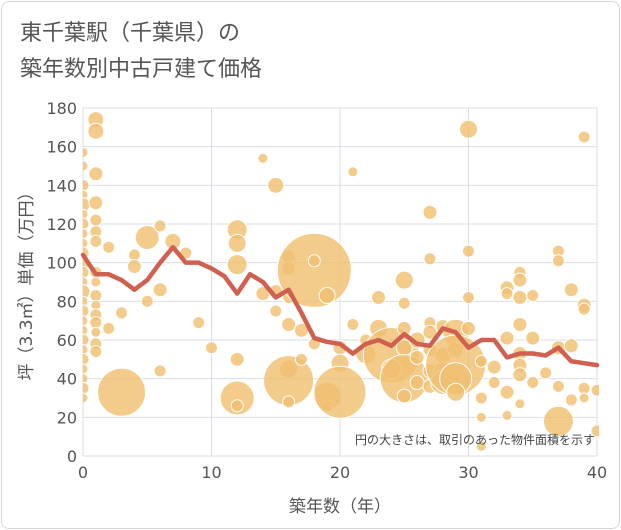  What do you see at coordinates (130, 33) in the screenshot?
I see `chart-title-line1: 東千葉駅（千葉県）の` at bounding box center [130, 33].